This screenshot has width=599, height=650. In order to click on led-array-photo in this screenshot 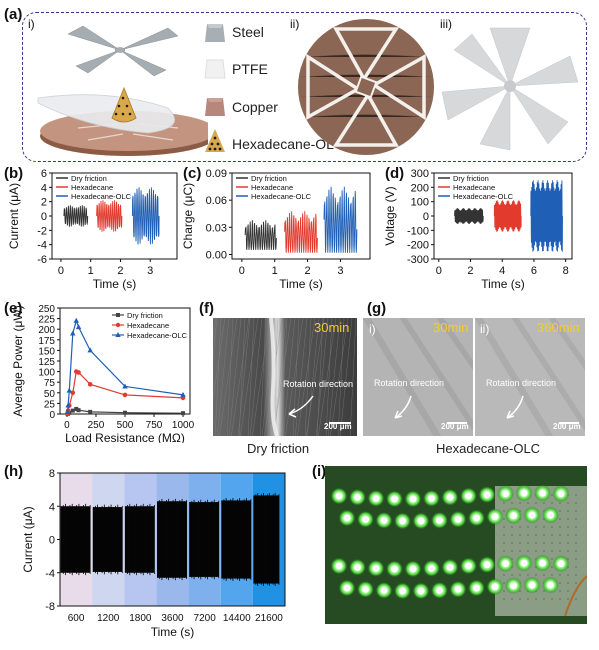, I will do `click(456, 545)`.